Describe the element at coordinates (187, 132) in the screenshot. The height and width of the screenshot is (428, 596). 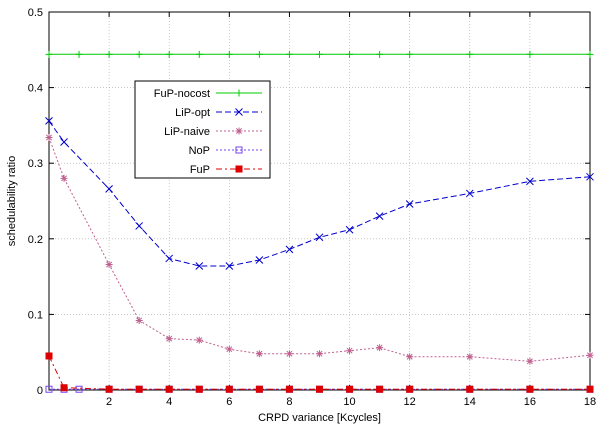
I see `legend-label-lip-naive: LiP-naive` at that location.